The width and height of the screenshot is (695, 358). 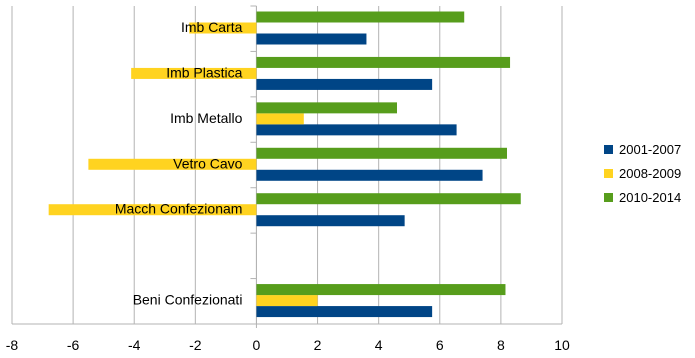 What do you see at coordinates (188, 300) in the screenshot?
I see `category-label: Beni Confezionati` at bounding box center [188, 300].